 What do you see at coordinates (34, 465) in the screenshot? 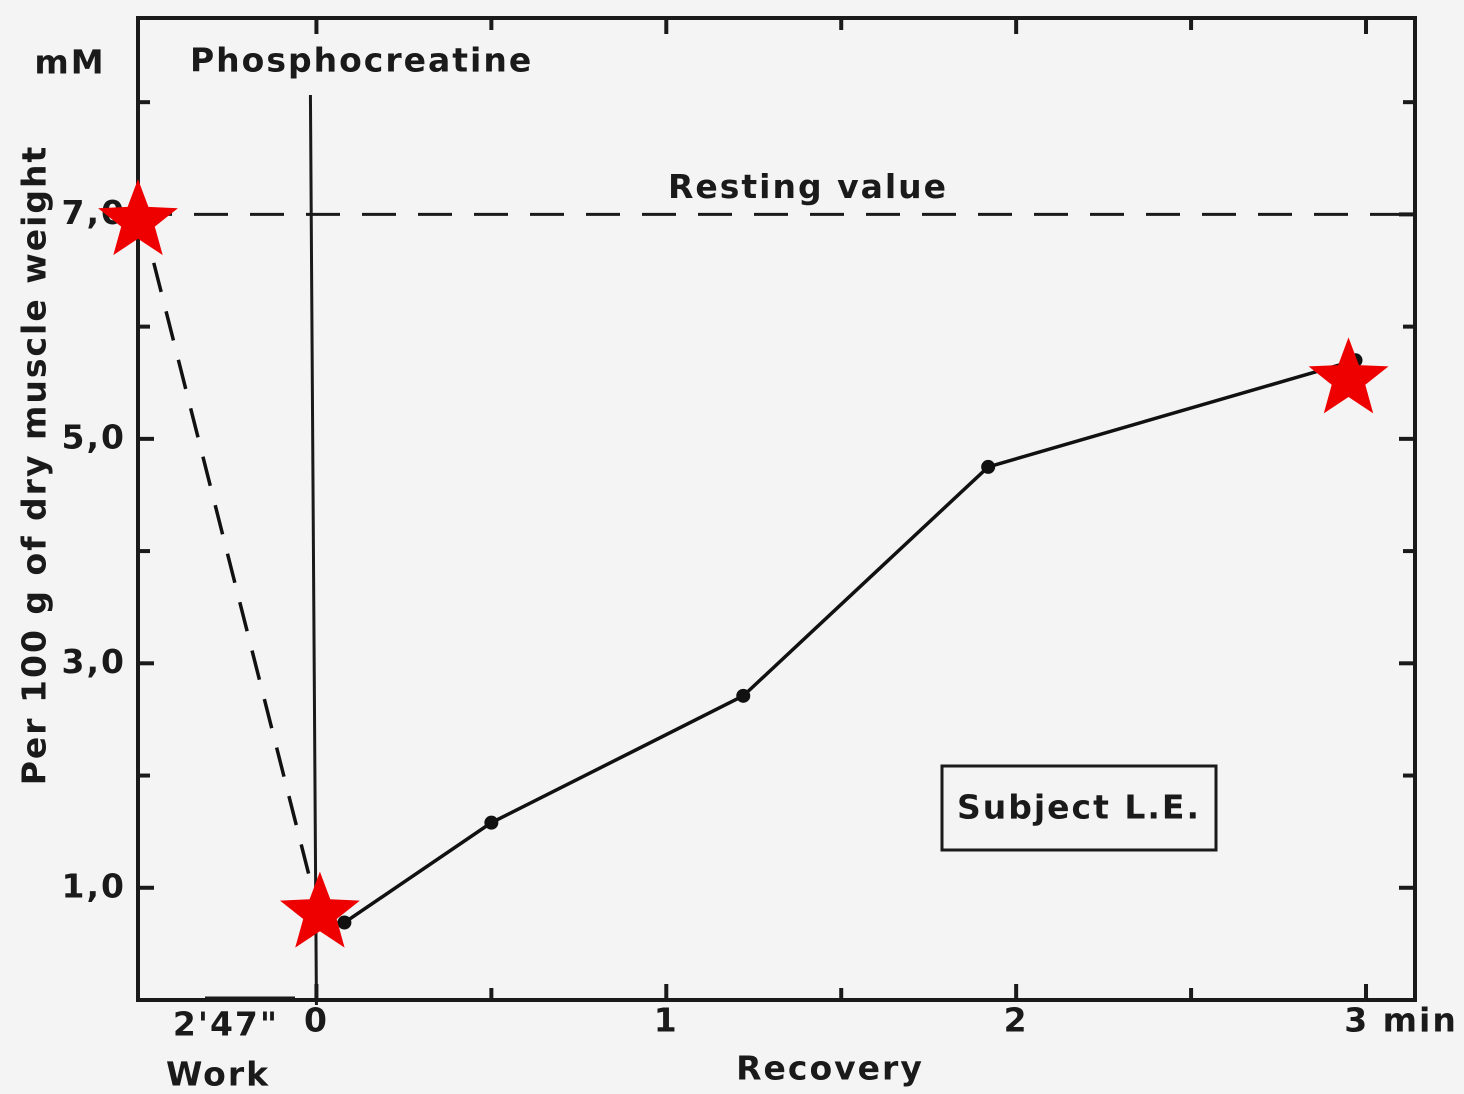
I see `y-axis-label: Per 100 g of dry muscle weight` at bounding box center [34, 465].